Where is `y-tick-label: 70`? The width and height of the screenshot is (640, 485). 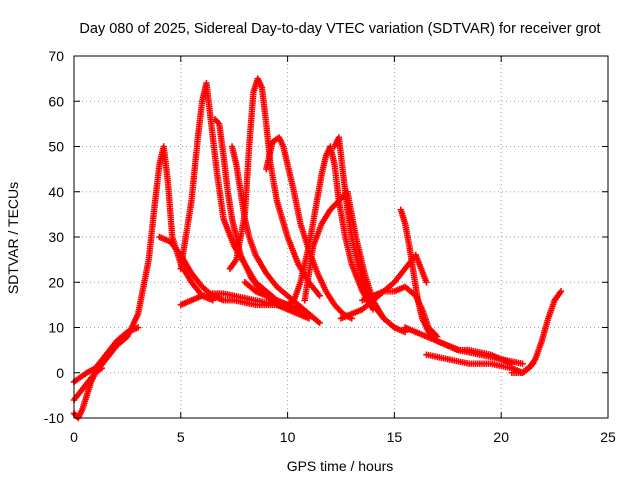 y-tick-label: 70 is located at coordinates (56, 56).